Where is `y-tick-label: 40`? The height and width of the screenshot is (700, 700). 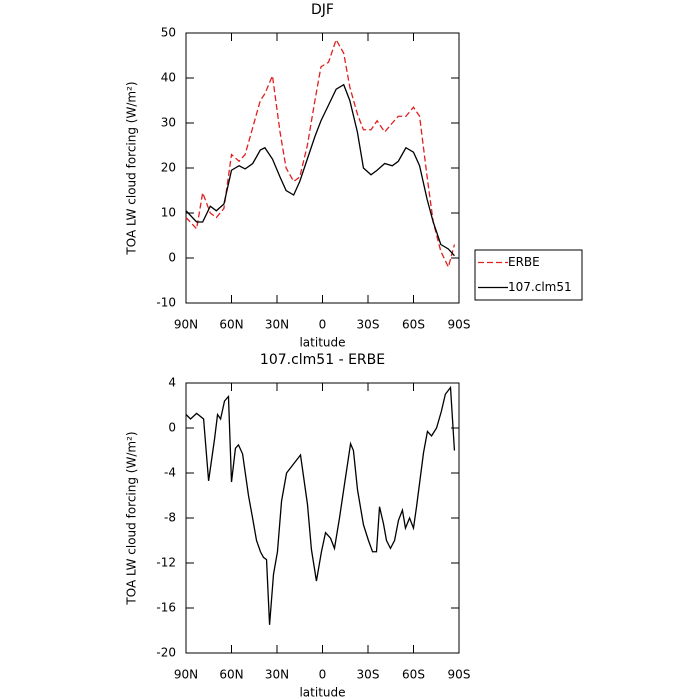
y-tick-label: 40 is located at coordinates (168, 78).